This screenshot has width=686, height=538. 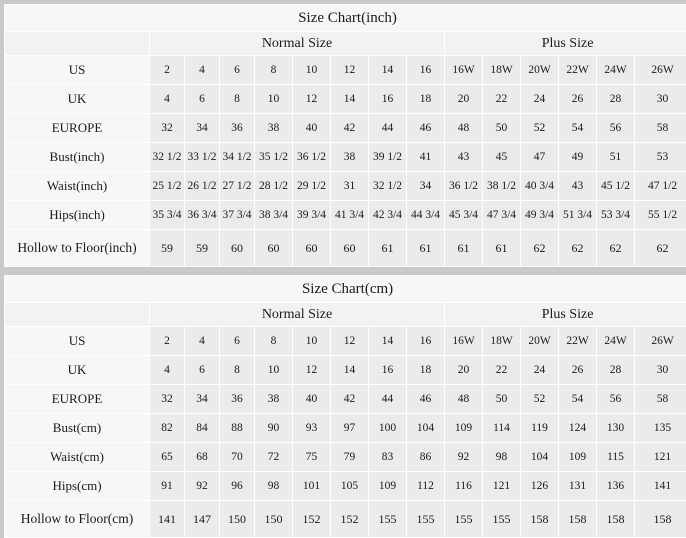 What do you see at coordinates (312, 457) in the screenshot?
I see `data-cell: 75` at bounding box center [312, 457].